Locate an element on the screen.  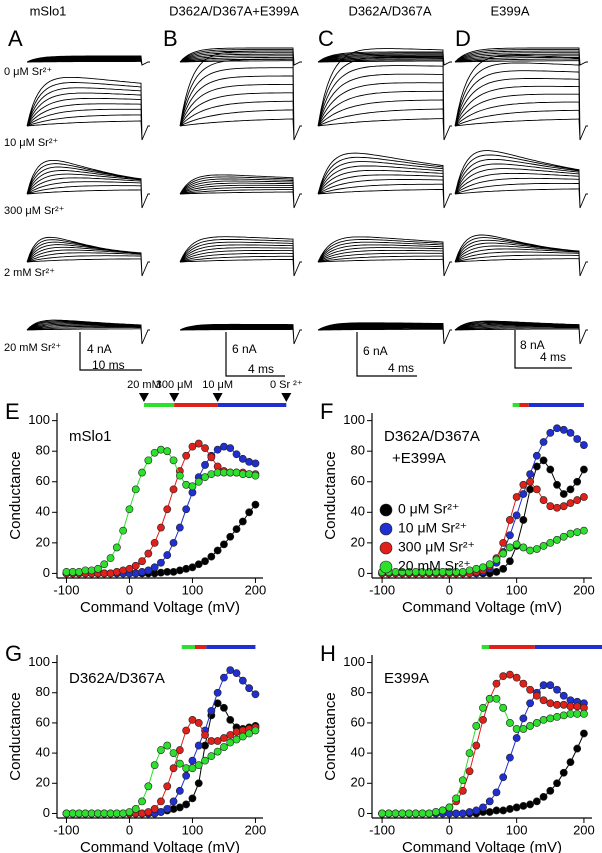
scale-time: 10 ms is located at coordinates (108, 365).